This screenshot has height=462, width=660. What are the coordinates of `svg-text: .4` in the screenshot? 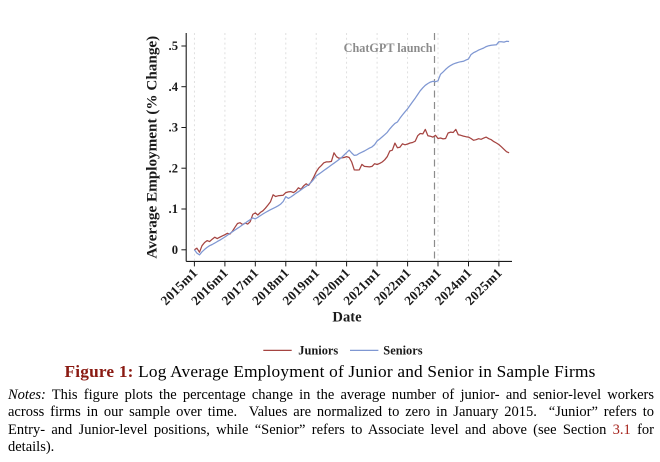 It's located at (174, 87).